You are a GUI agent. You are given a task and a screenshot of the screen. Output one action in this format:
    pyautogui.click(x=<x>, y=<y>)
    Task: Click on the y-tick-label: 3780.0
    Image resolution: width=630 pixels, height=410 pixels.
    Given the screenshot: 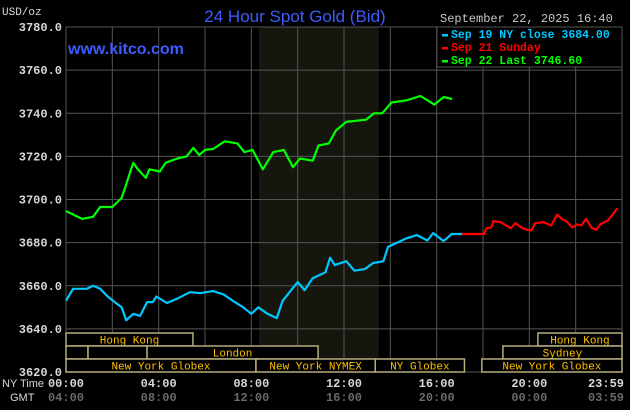 What is the action you would take?
    pyautogui.click(x=40, y=28)
    